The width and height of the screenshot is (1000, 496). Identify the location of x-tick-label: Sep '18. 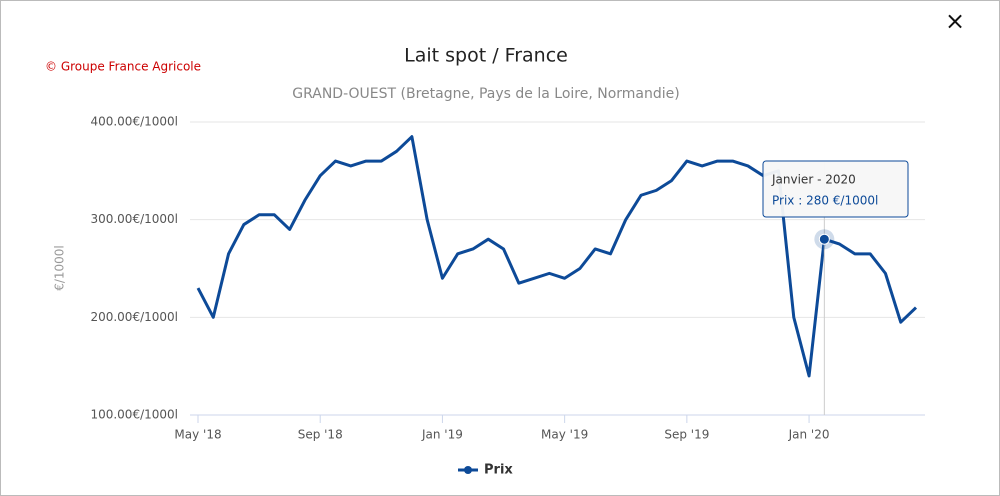
(320, 435).